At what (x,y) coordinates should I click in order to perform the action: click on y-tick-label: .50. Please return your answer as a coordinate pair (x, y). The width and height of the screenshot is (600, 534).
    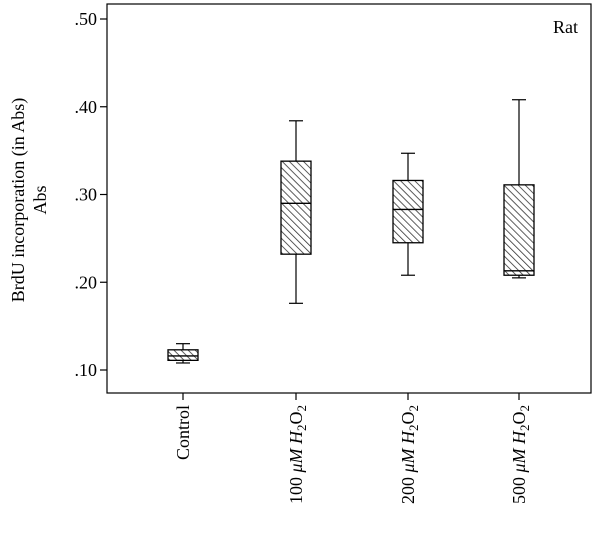
    Looking at the image, I should click on (86, 19).